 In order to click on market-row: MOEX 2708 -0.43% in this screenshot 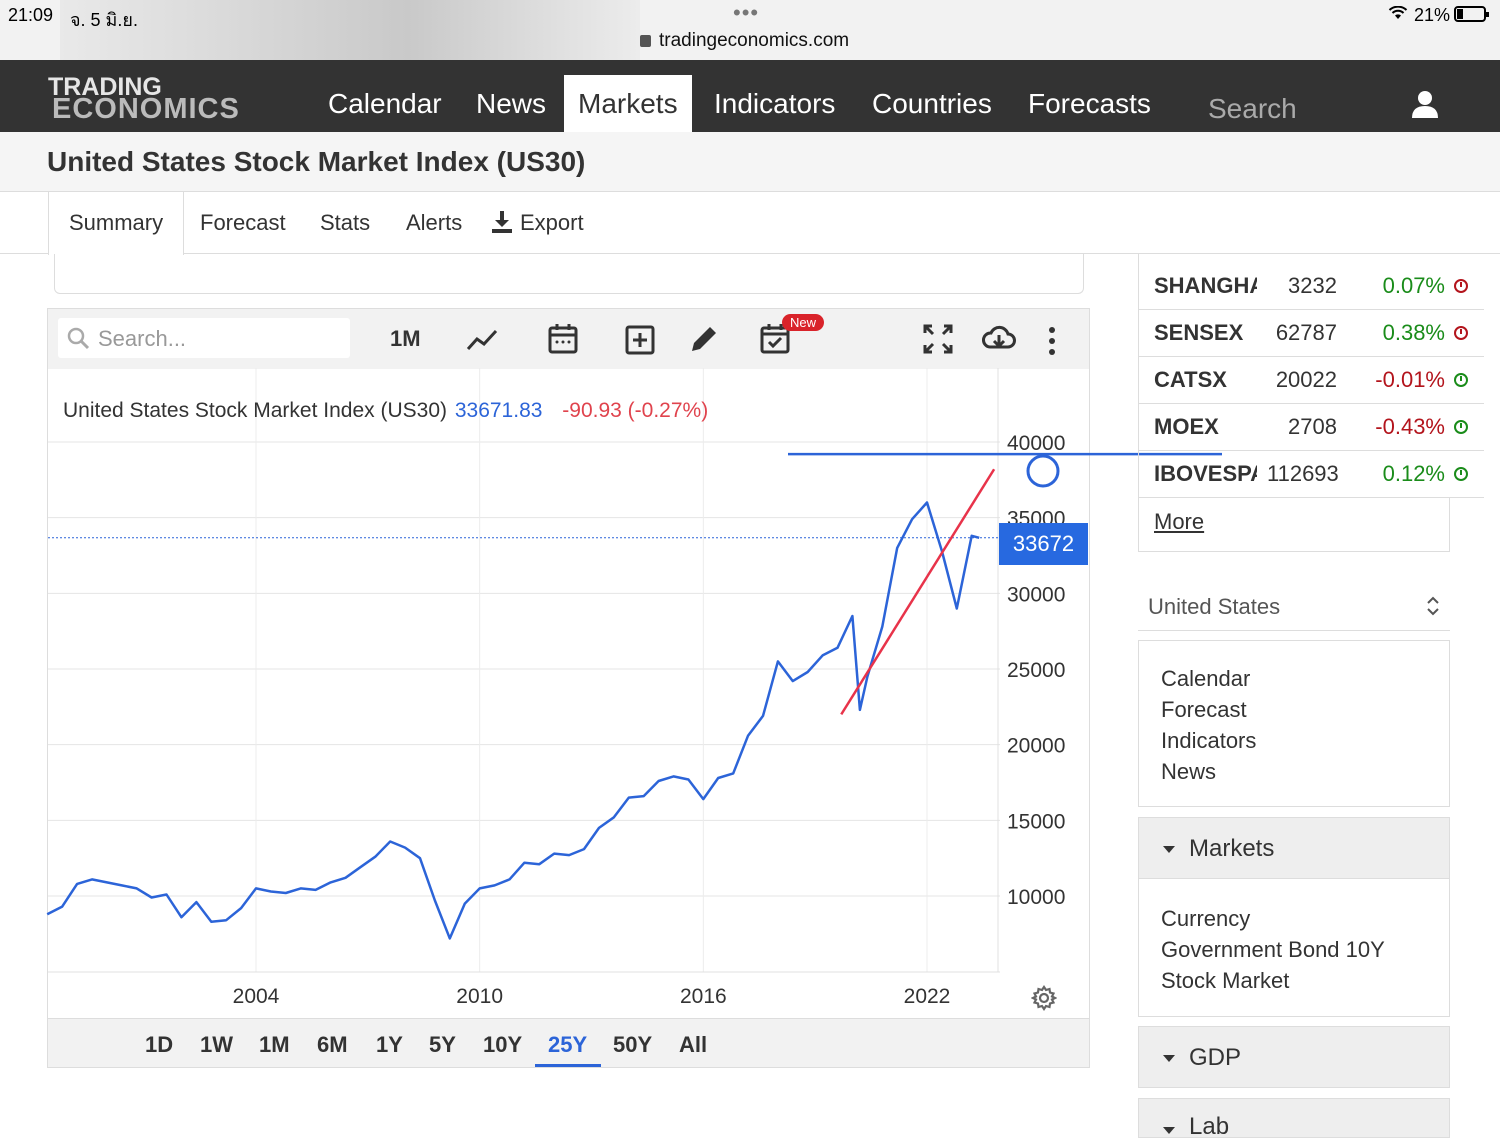, I will do `click(1311, 427)`.